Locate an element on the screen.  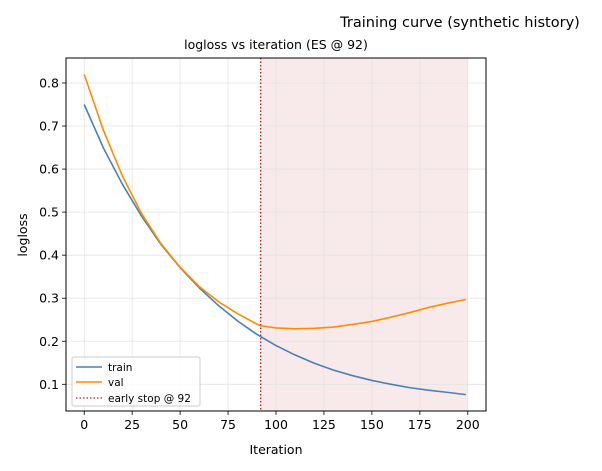
y-tick-label: 0.8 is located at coordinates (49, 82).